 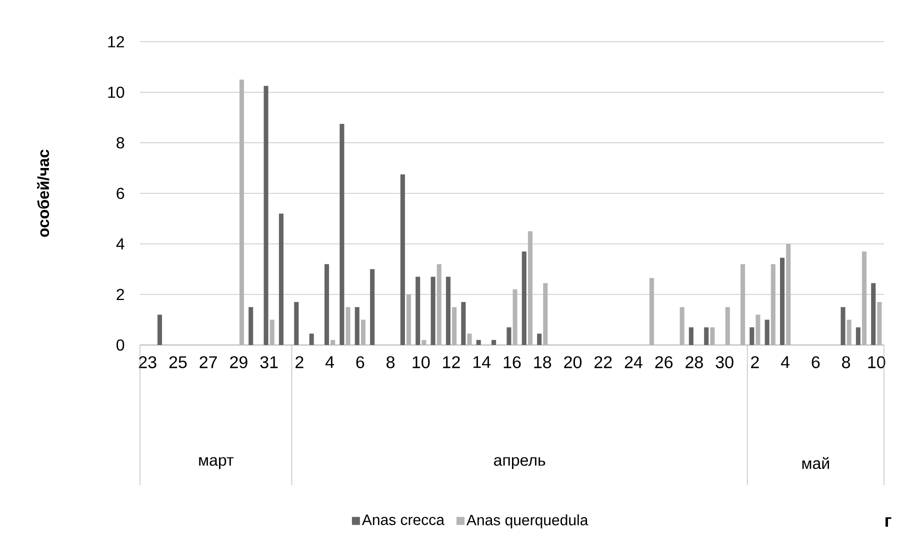 What do you see at coordinates (116, 42) in the screenshot?
I see `y-tick-label: 12` at bounding box center [116, 42].